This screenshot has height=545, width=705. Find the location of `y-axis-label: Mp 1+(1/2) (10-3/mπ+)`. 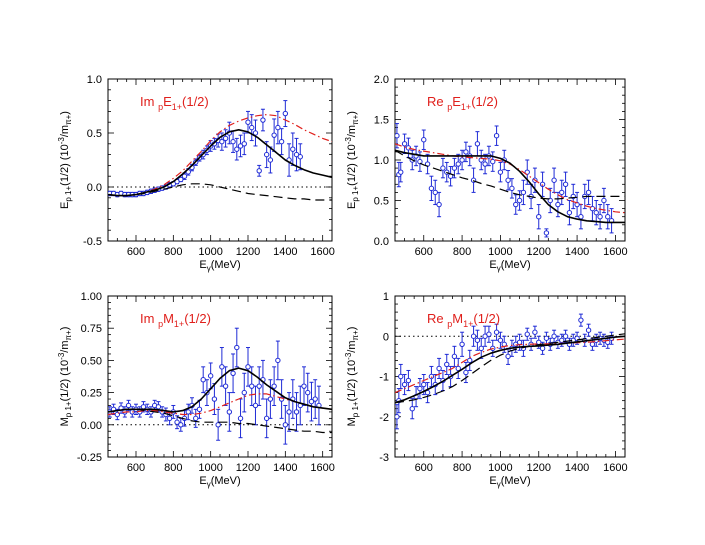

y-axis-label: Mp 1+(1/2) (10-3/mπ+) is located at coordinates (352, 377).